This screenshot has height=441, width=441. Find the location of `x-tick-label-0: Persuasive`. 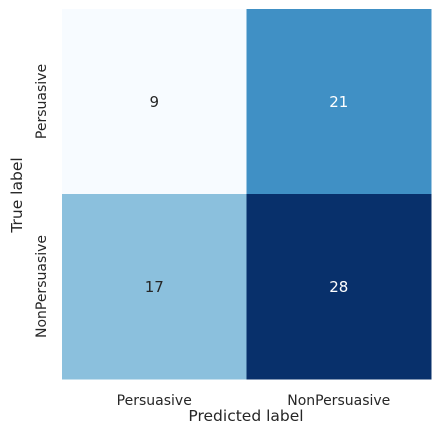

x-tick-label-0: Persuasive is located at coordinates (154, 401).